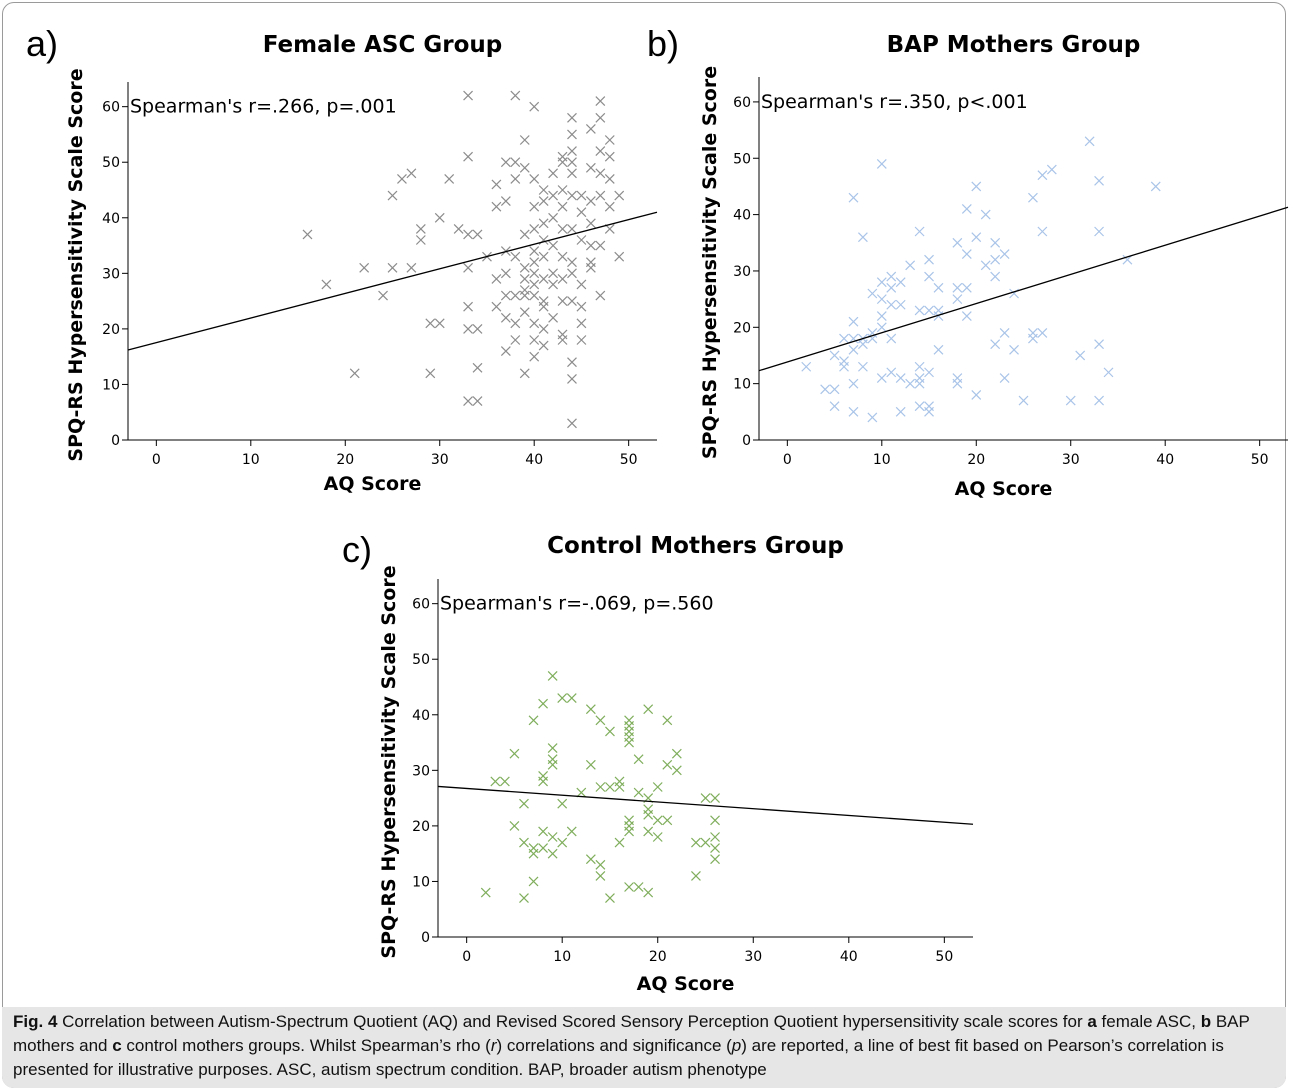 This screenshot has width=1290, height=1092. Describe the element at coordinates (1023, 289) in the screenshot. I see `fit-line` at that location.